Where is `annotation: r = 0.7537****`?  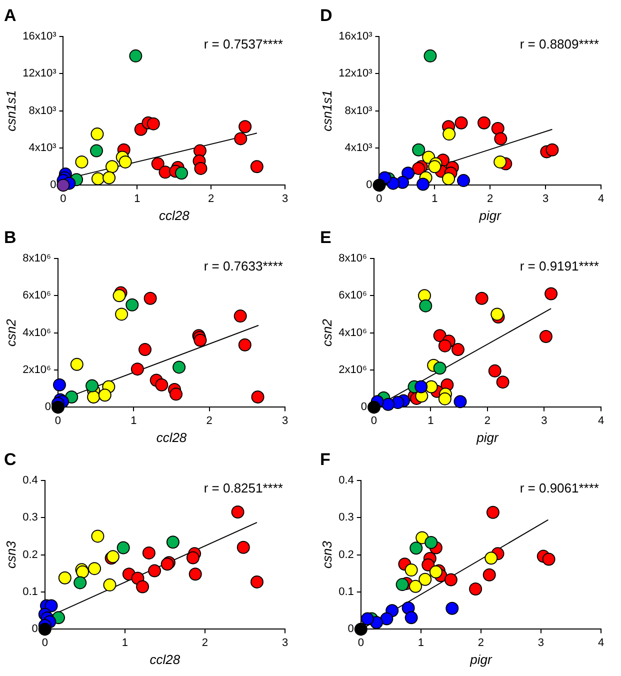 annotation: r = 0.7537**** is located at coordinates (243, 44).